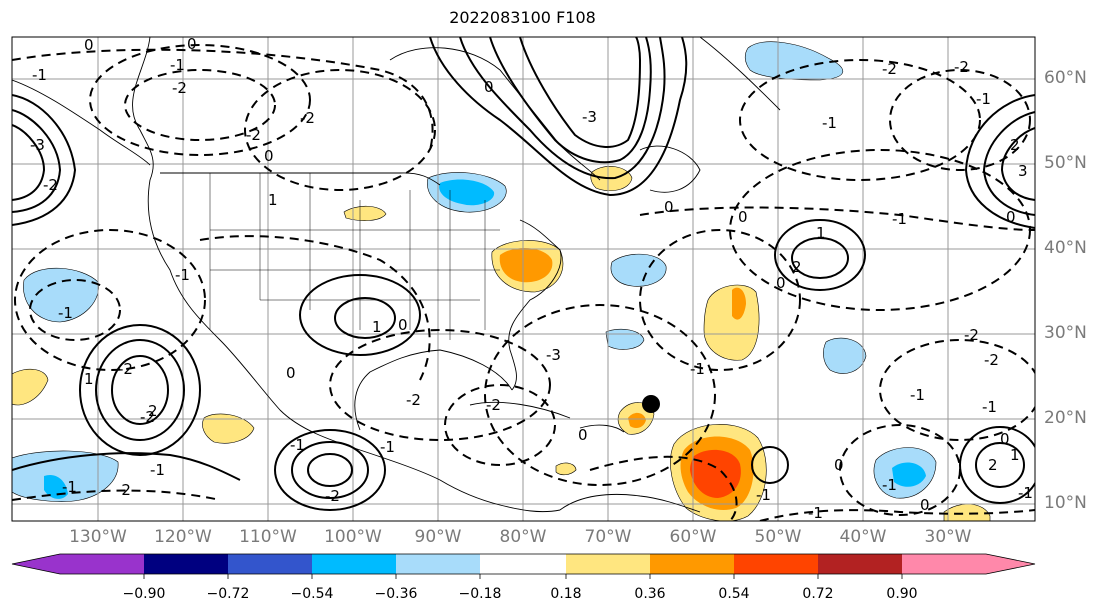 This screenshot has height=615, width=1105. Describe the element at coordinates (312, 594) in the screenshot. I see `colorbar-tick-label: −0.54` at that location.